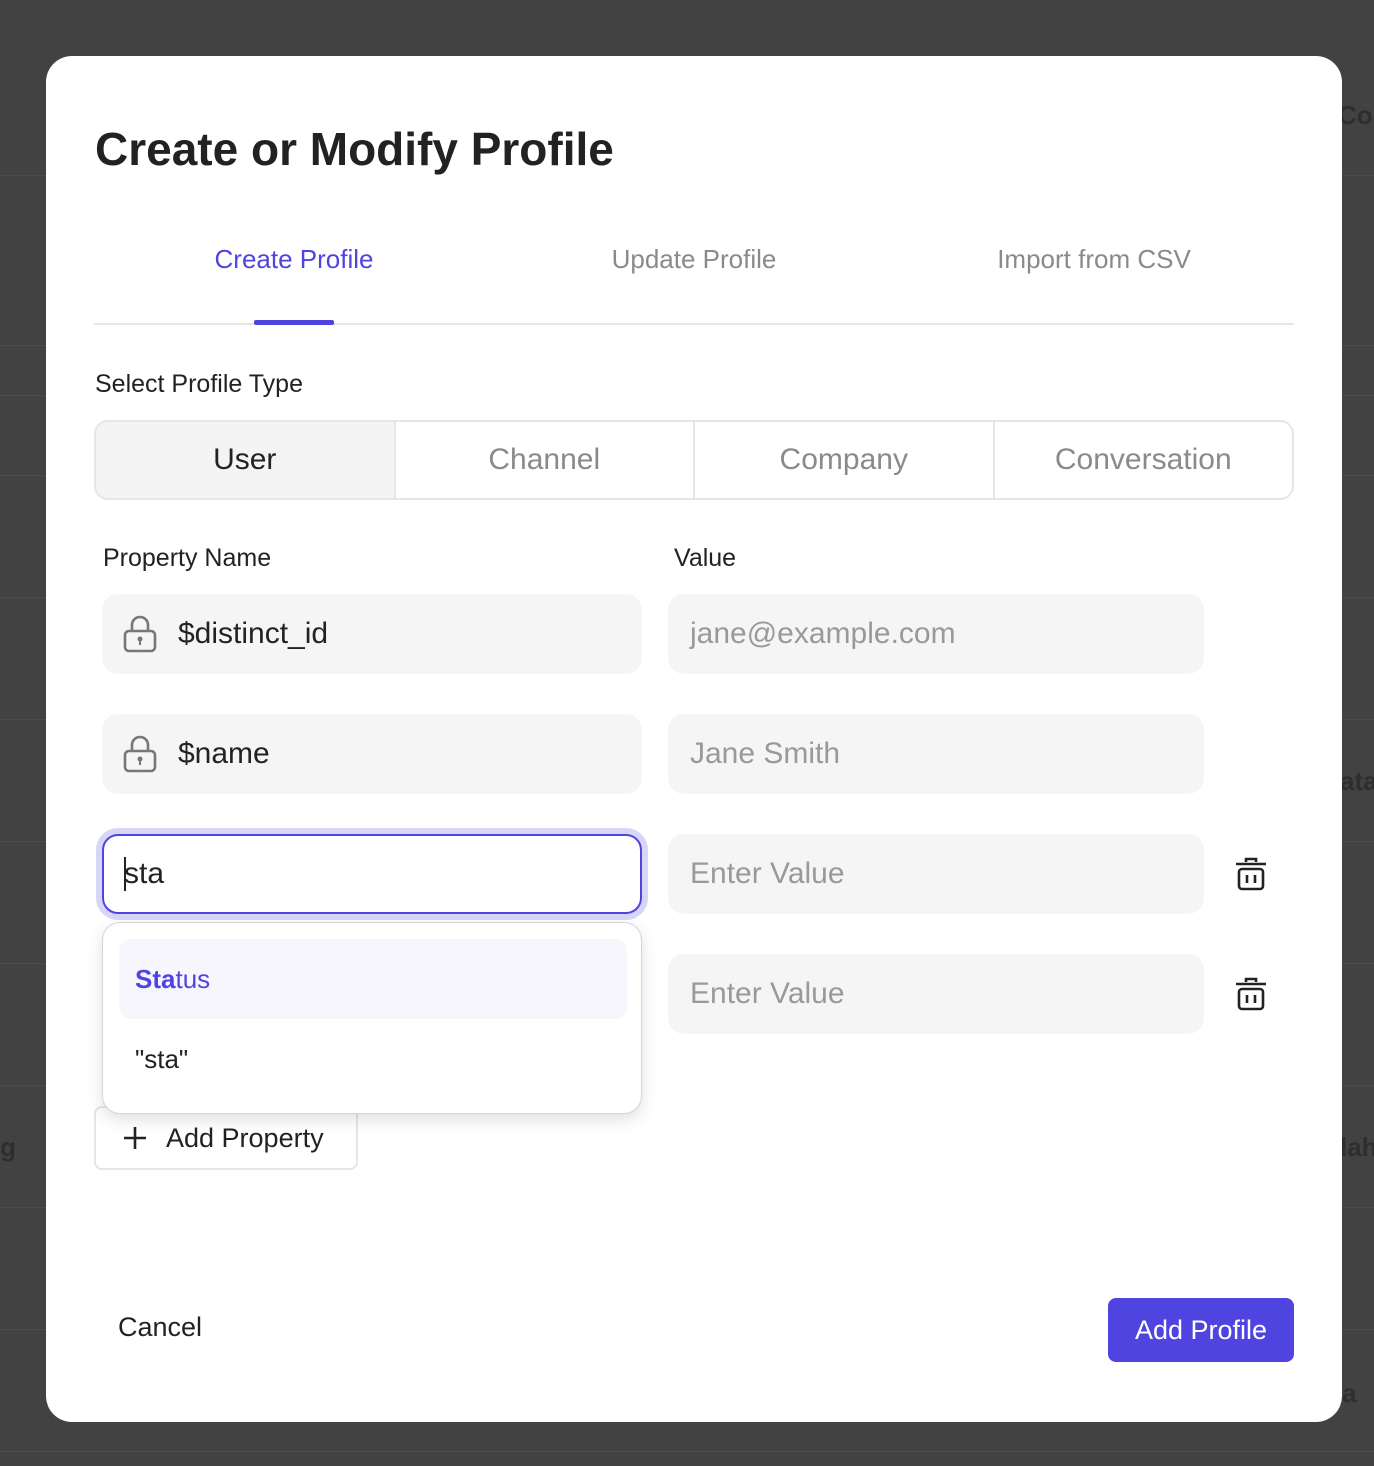 This screenshot has width=1374, height=1466. I want to click on profile-type-channel: Channel, so click(545, 460).